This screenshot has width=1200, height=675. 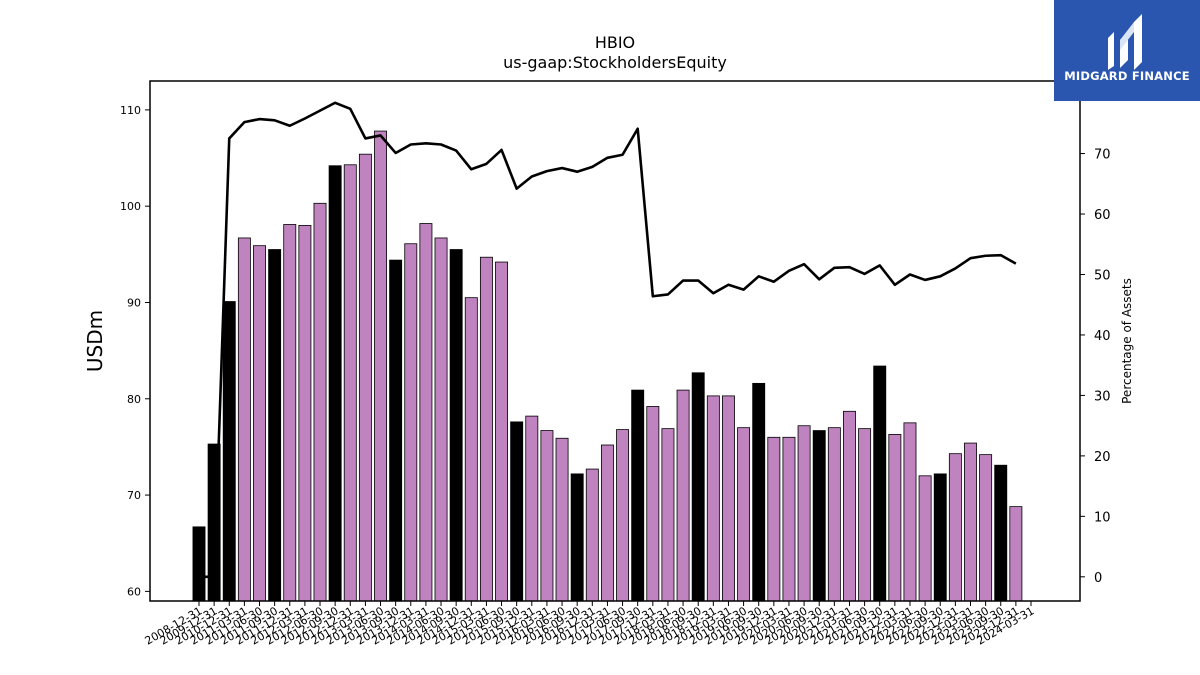 What do you see at coordinates (1125, 42) in the screenshot?
I see `midgard-logo-icon` at bounding box center [1125, 42].